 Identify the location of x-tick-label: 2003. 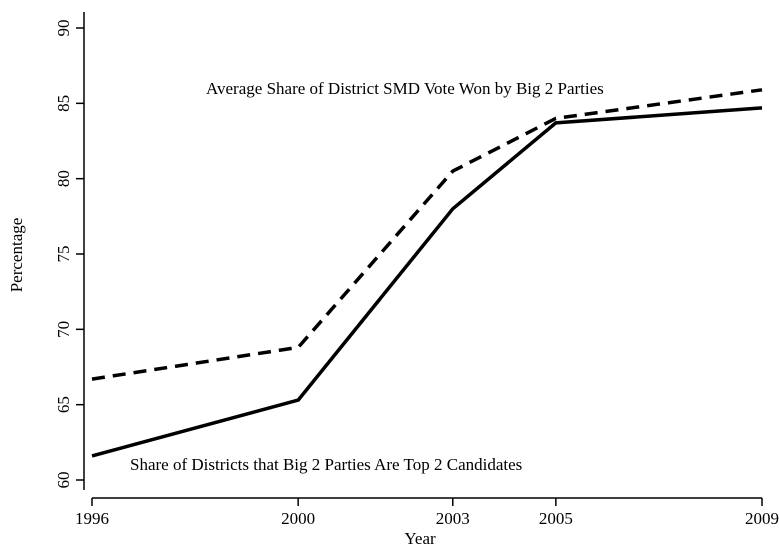
(453, 518).